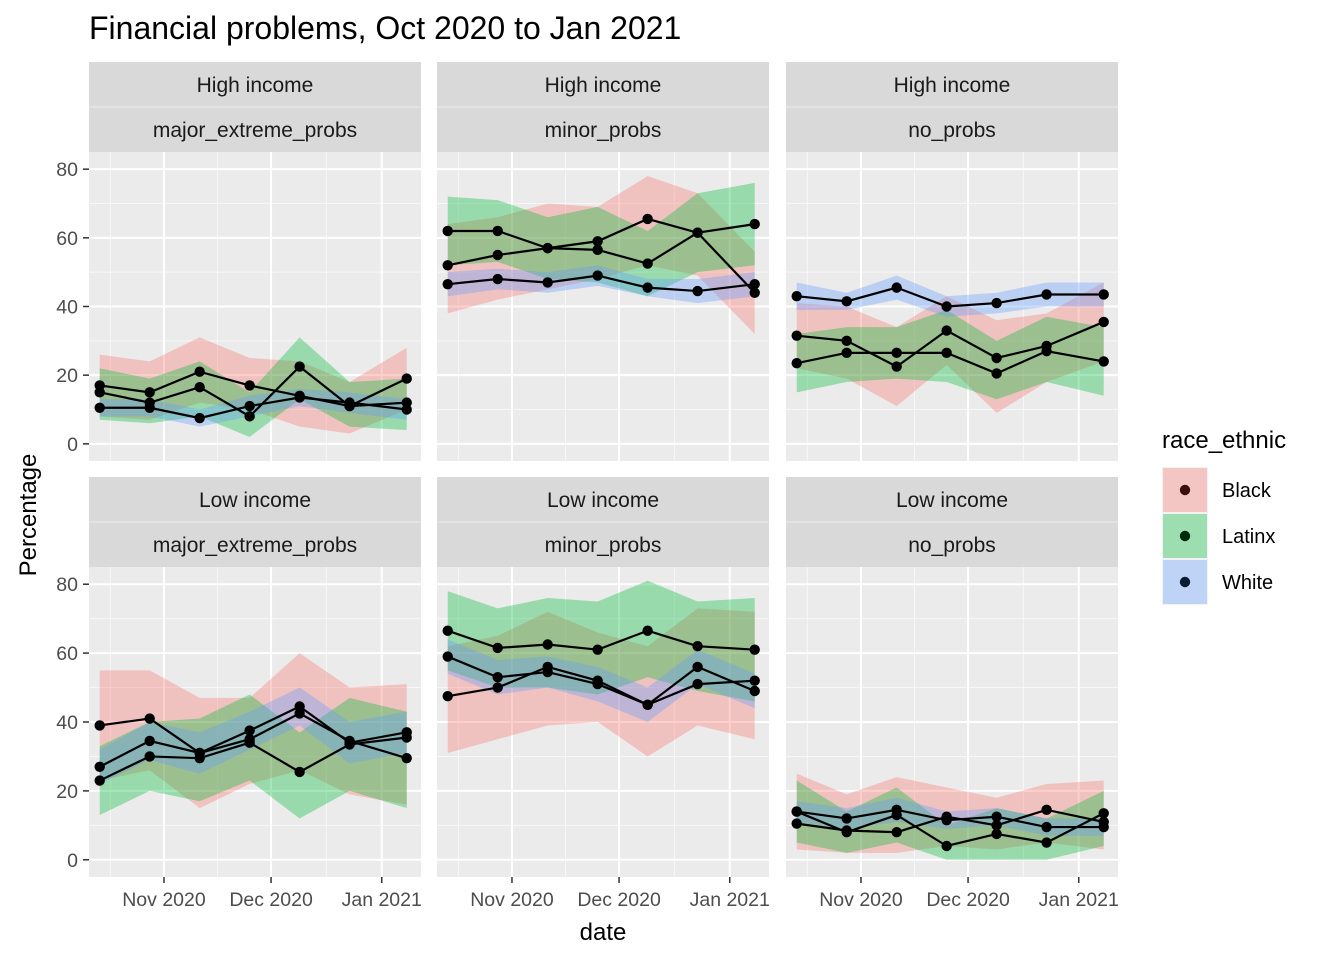  I want to click on facet-panel: High income no_probs, so click(952, 261).